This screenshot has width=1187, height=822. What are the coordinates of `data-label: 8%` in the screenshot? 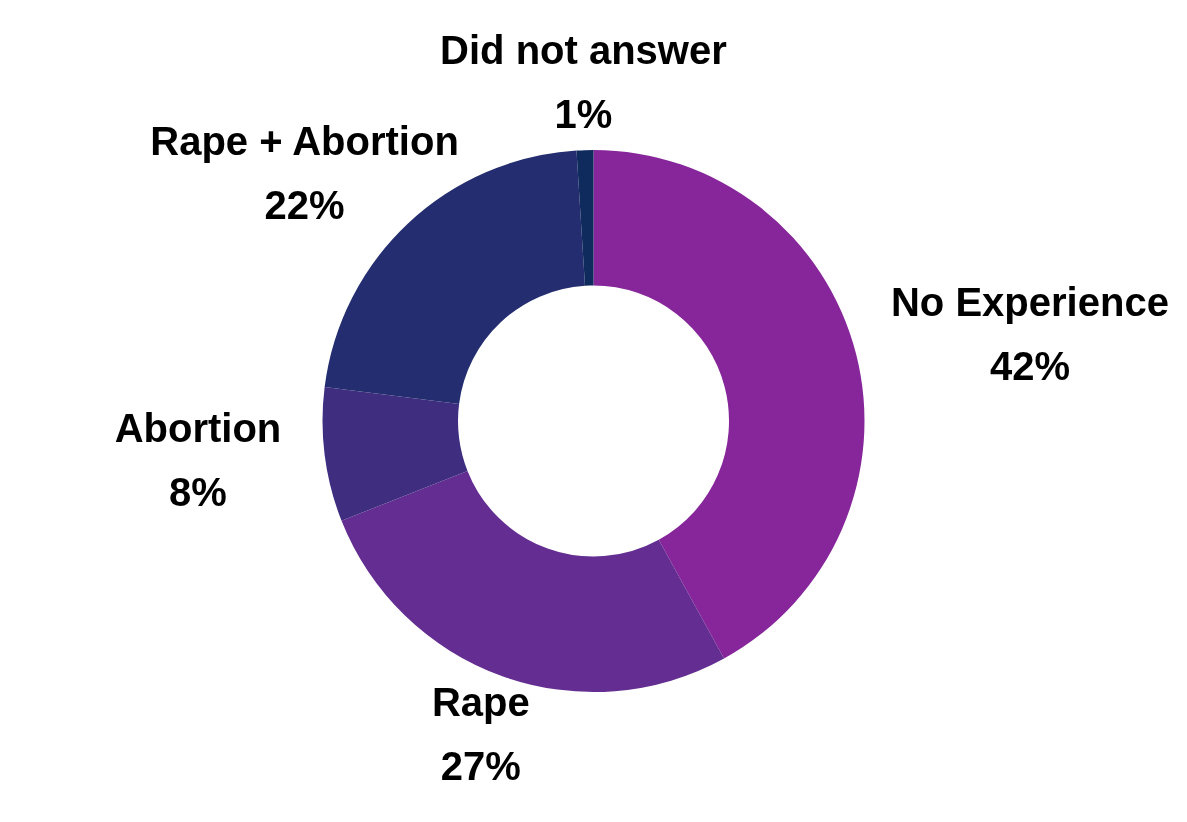 It's located at (198, 492).